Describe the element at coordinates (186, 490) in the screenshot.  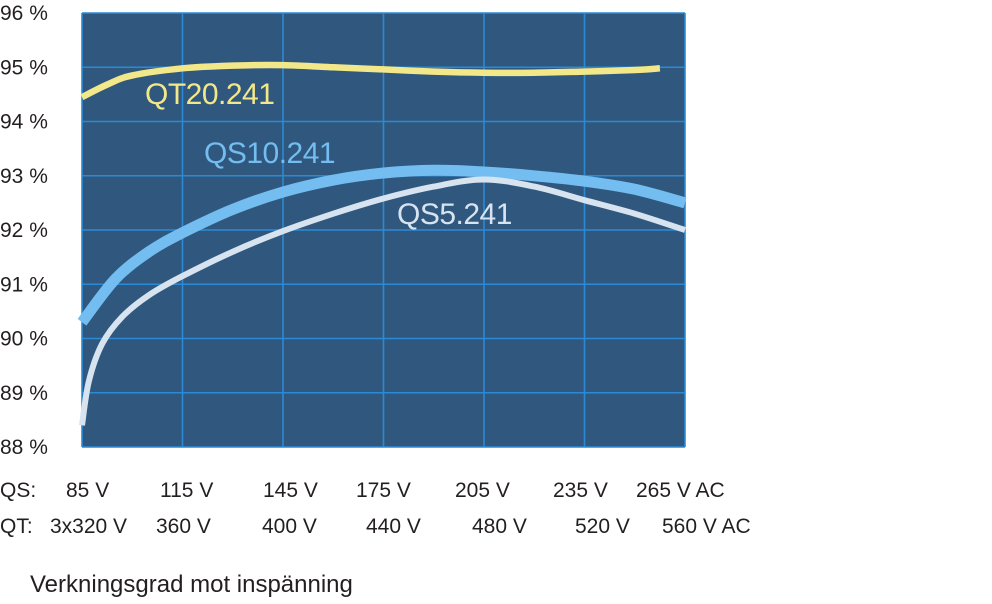
I see `x-tick-label: 115 V` at that location.